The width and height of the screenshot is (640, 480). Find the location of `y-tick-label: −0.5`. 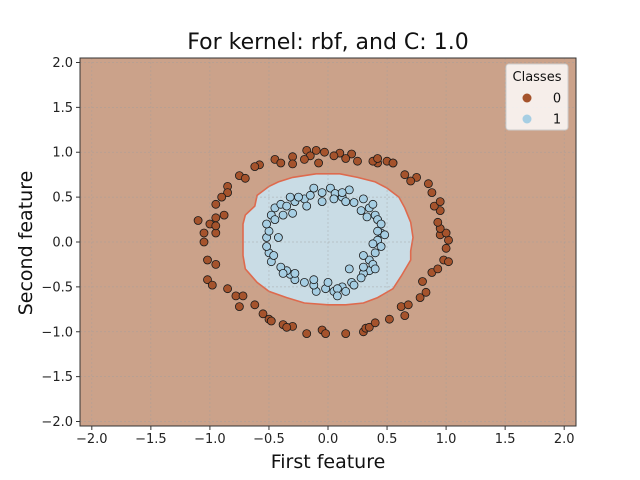

y-tick-label: −0.5 is located at coordinates (57, 287).